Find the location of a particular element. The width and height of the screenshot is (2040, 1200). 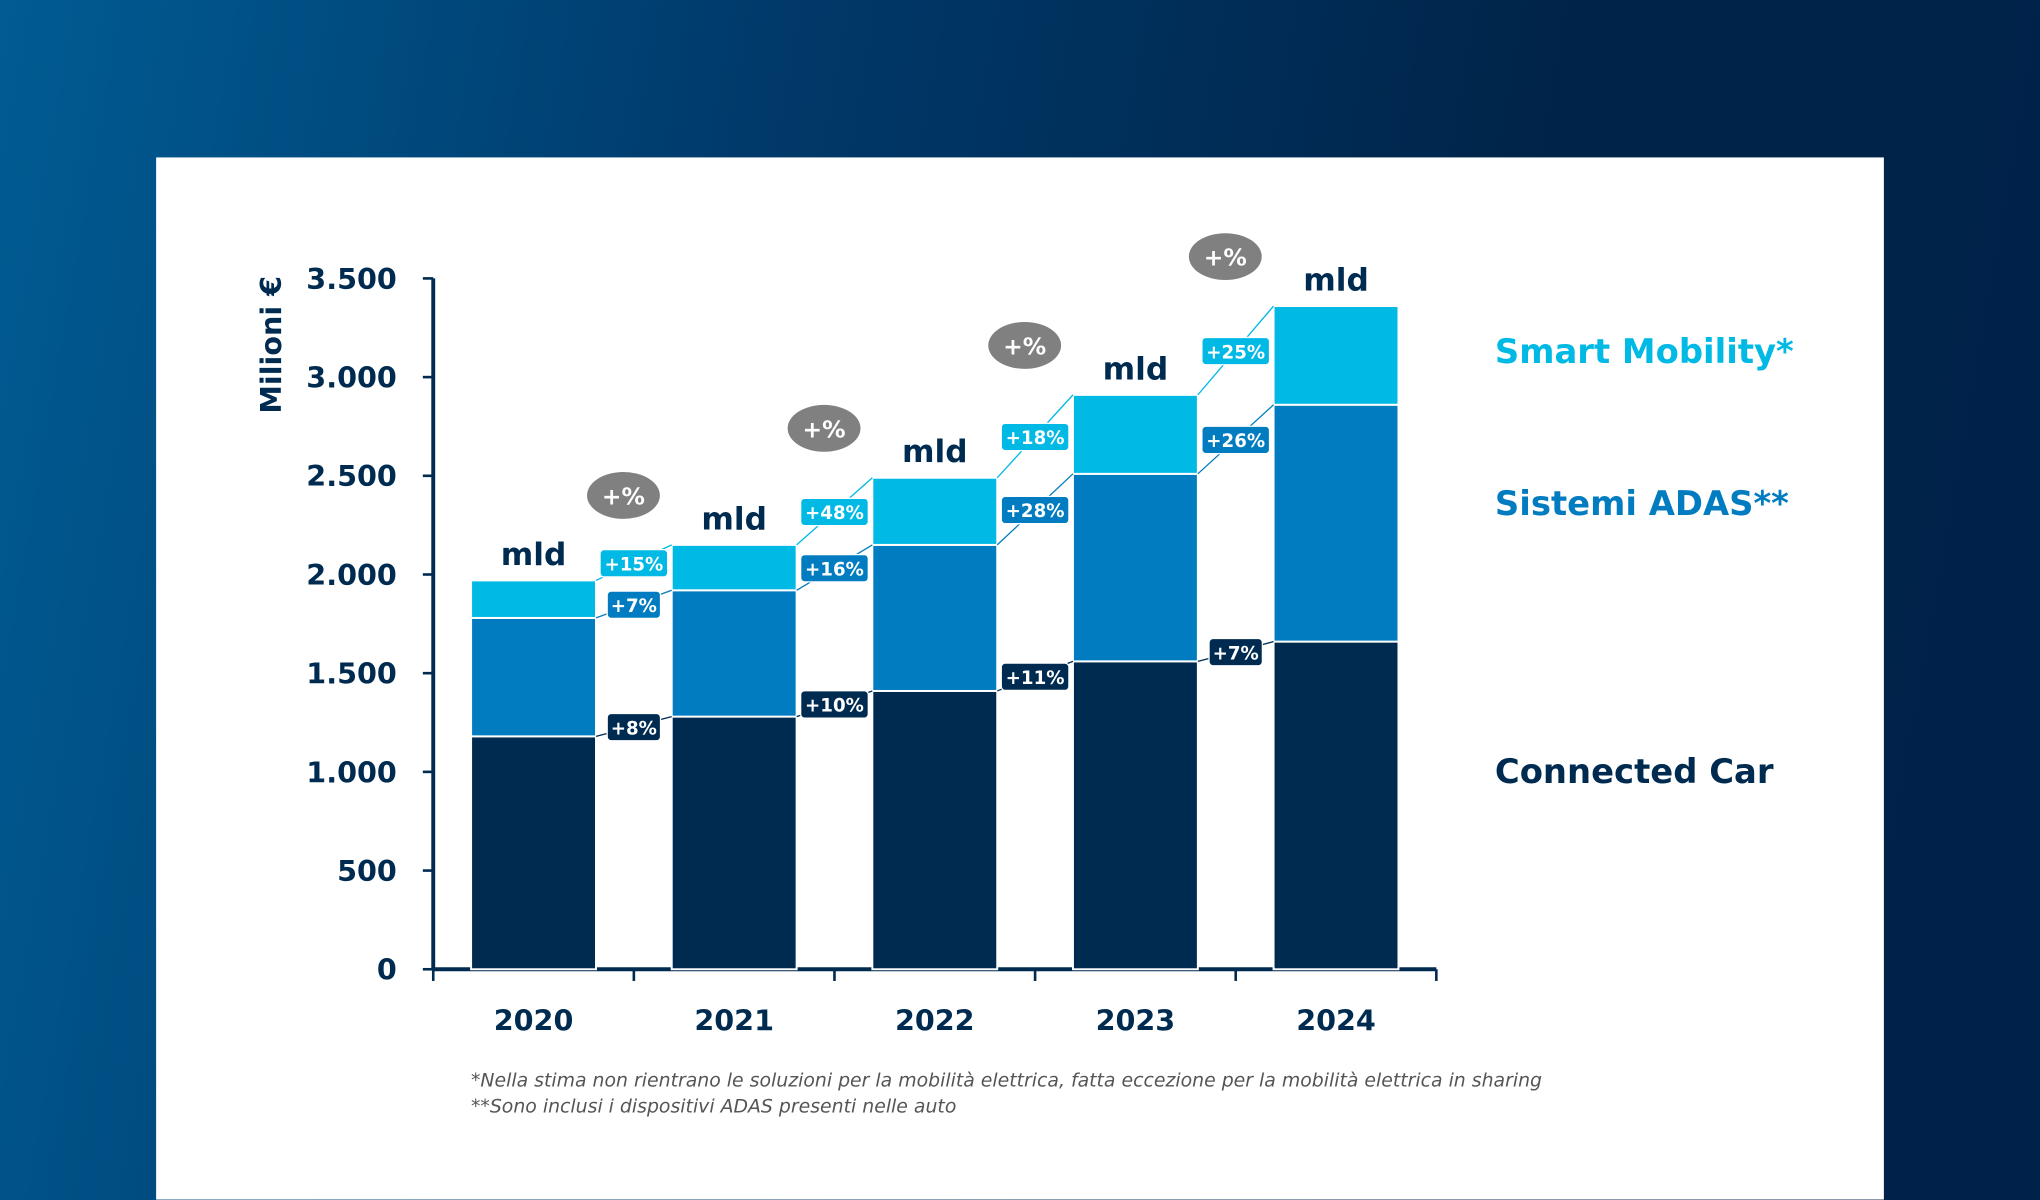

growth-badge-label: +10% is located at coordinates (834, 706).